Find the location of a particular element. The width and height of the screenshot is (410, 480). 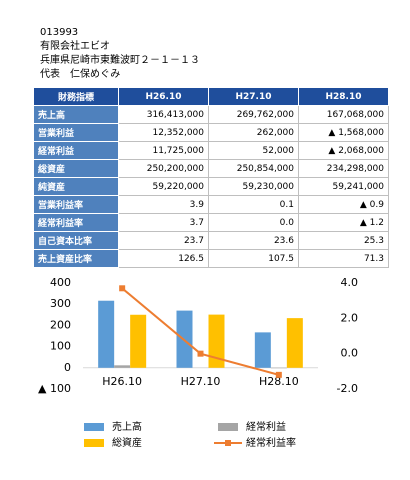

cell: H26.10 is located at coordinates (163, 96).